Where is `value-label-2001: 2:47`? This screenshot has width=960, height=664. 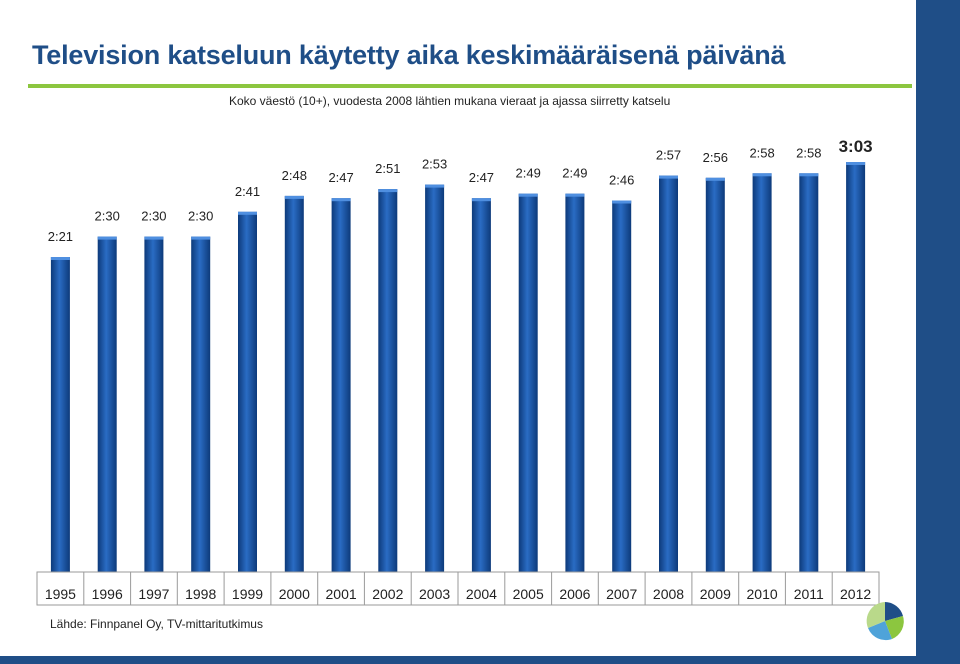 value-label-2001: 2:47 is located at coordinates (340, 177).